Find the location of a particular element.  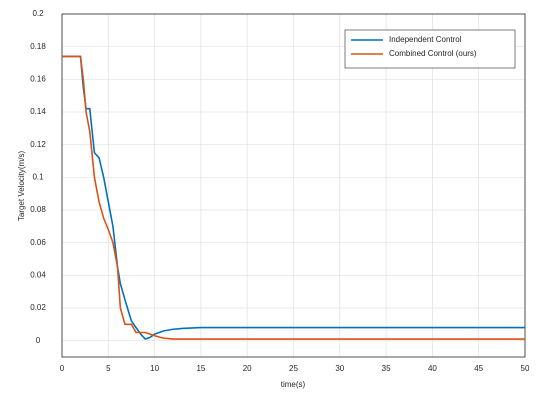

legend-box is located at coordinates (430, 49).